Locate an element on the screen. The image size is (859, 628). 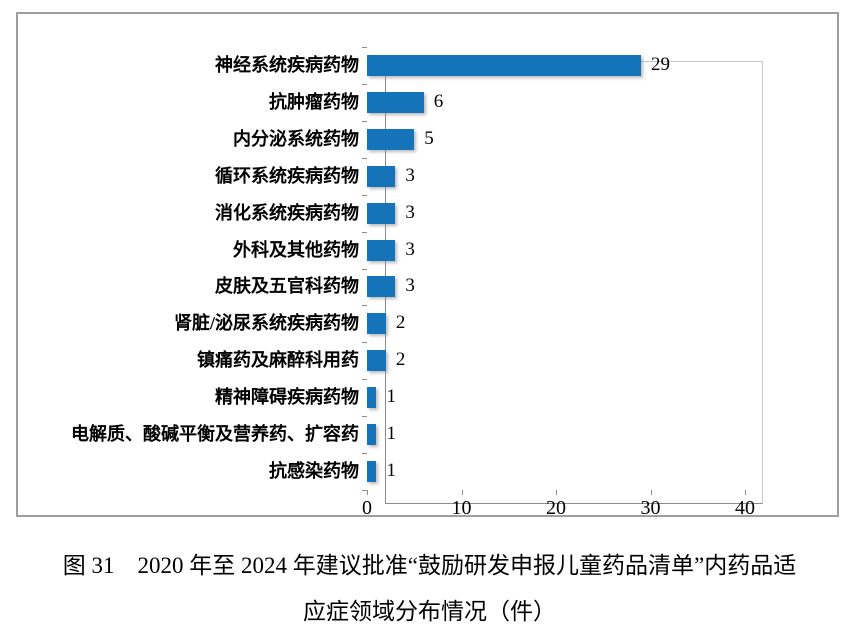
caption-line-2: 应症领域分布情况（件） is located at coordinates (429, 611).